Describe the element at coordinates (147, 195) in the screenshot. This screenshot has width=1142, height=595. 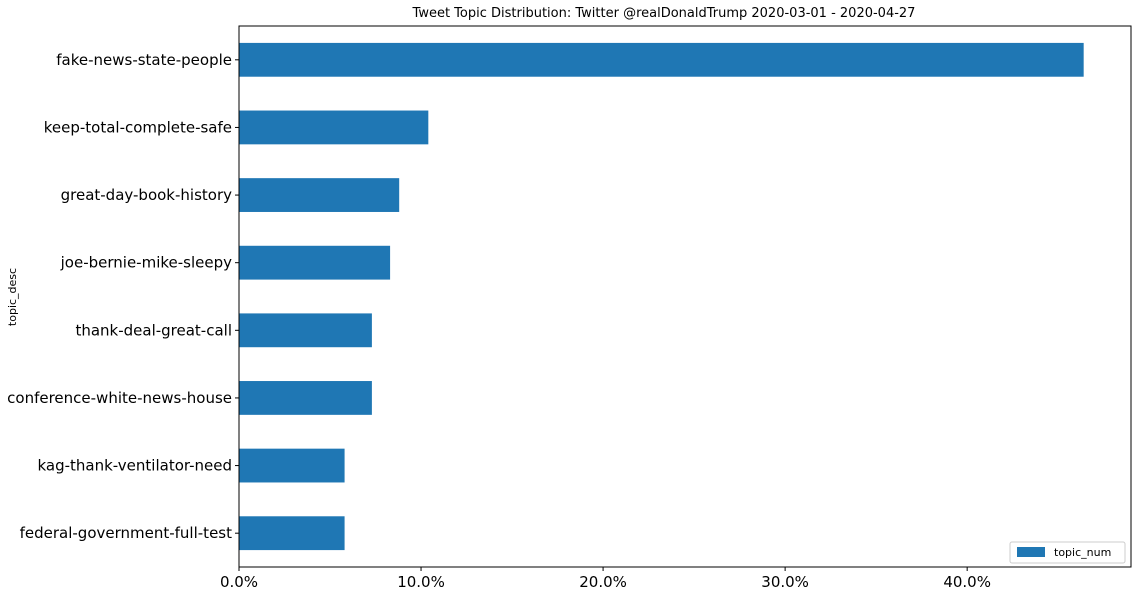
I see `category-label: great-day-book-history` at that location.